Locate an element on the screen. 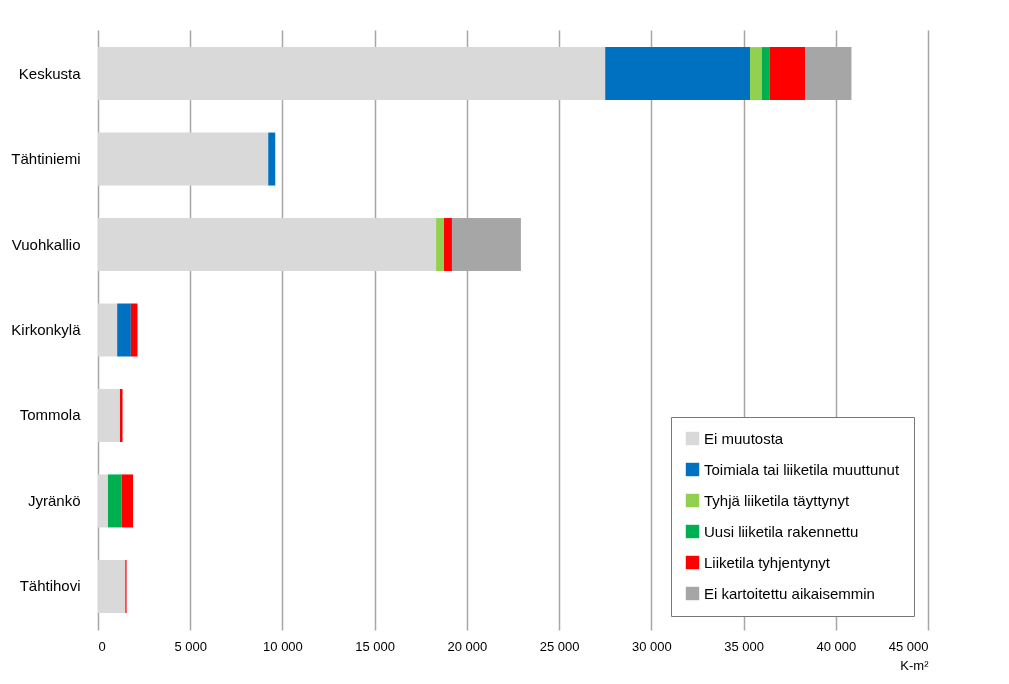 The image size is (1009, 684). legend-label: Toimiala tai liiketila muuttunut is located at coordinates (802, 469).